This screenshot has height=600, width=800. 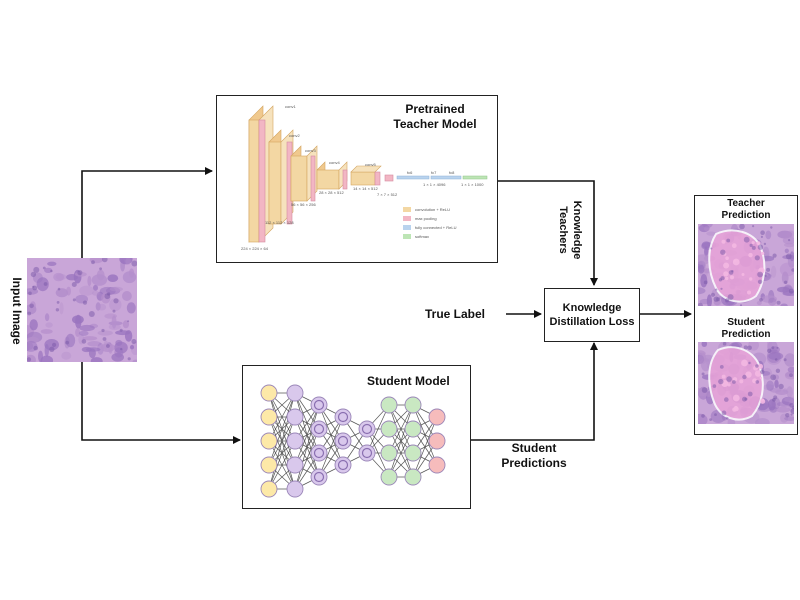 What do you see at coordinates (408, 381) in the screenshot?
I see `student-title: Student Model` at bounding box center [408, 381].